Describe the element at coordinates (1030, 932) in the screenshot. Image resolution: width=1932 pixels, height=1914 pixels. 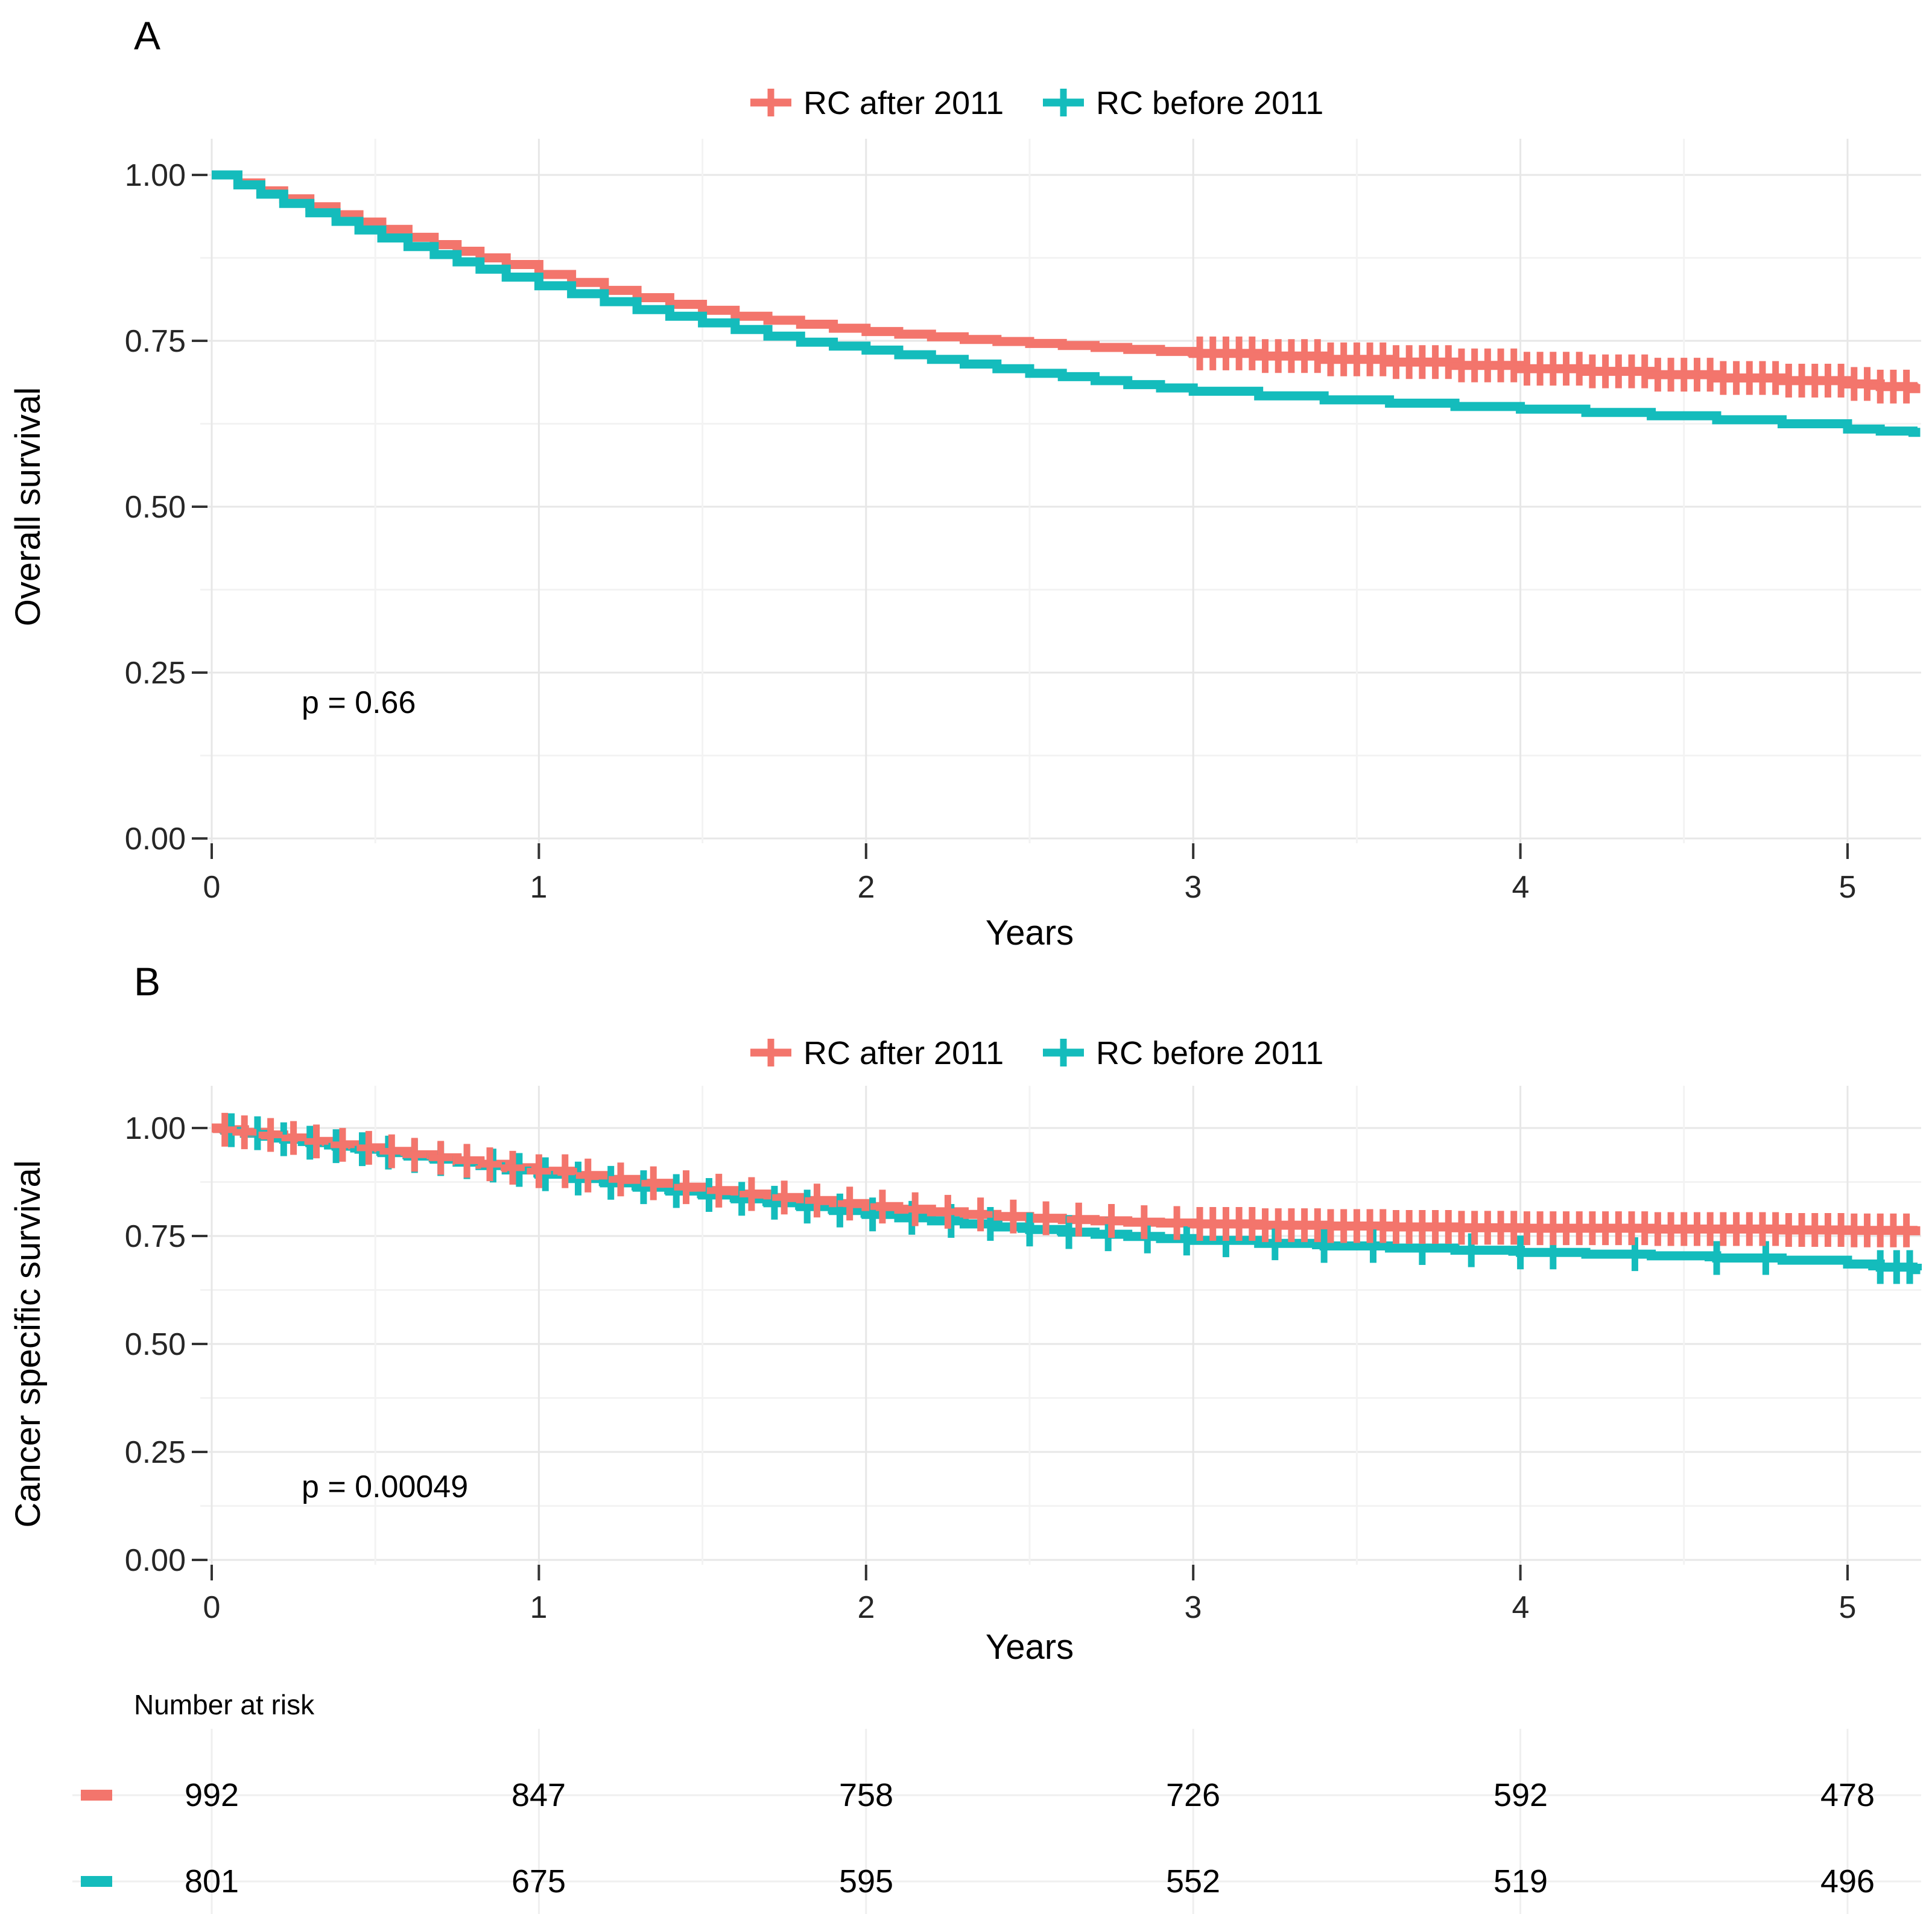
I see `panel-a-x-axis-title: Years` at that location.